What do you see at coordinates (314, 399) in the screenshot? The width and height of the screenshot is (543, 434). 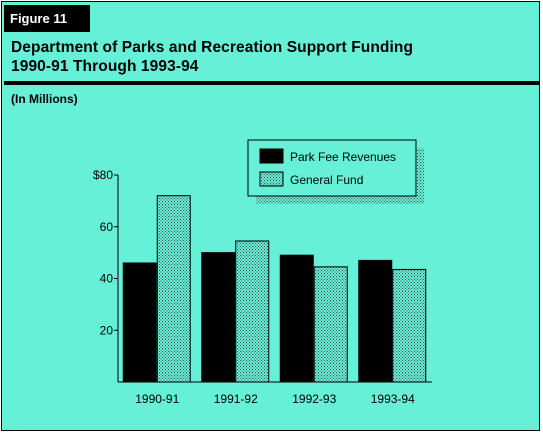 I see `x-tick-label: 1992-93` at bounding box center [314, 399].